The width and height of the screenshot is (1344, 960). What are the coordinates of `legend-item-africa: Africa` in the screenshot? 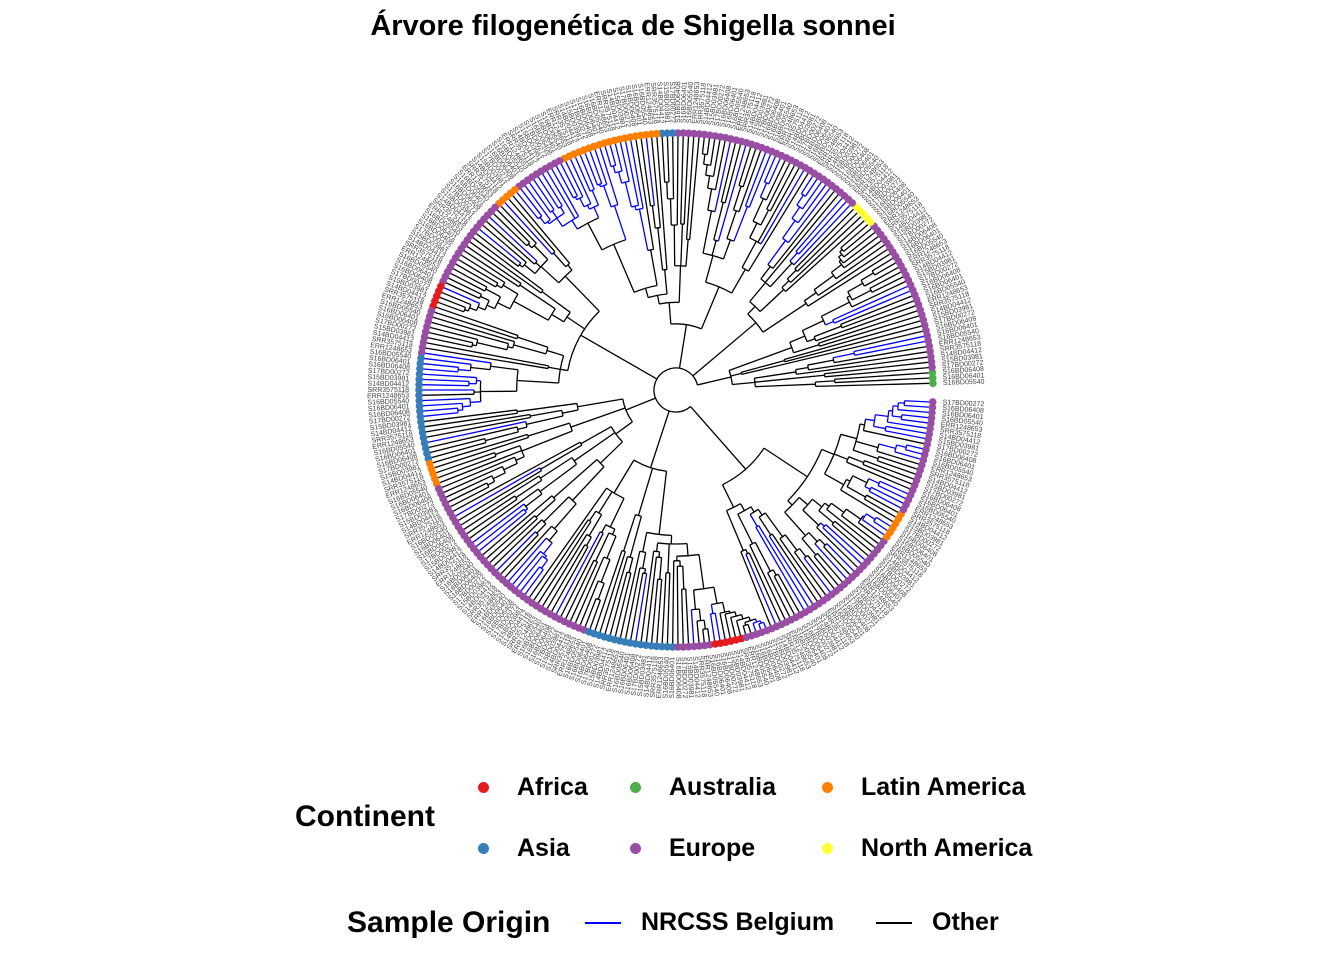 It's located at (533, 787).